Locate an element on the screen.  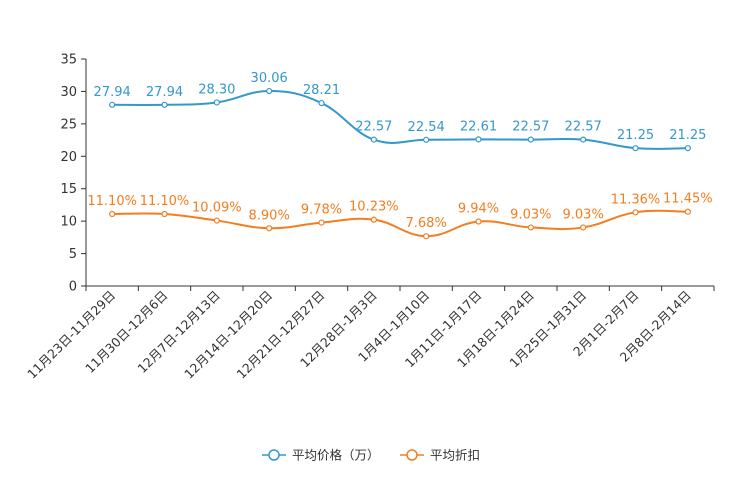
x-tick-label: 11月23日-11月29日 is located at coordinates (71, 335).